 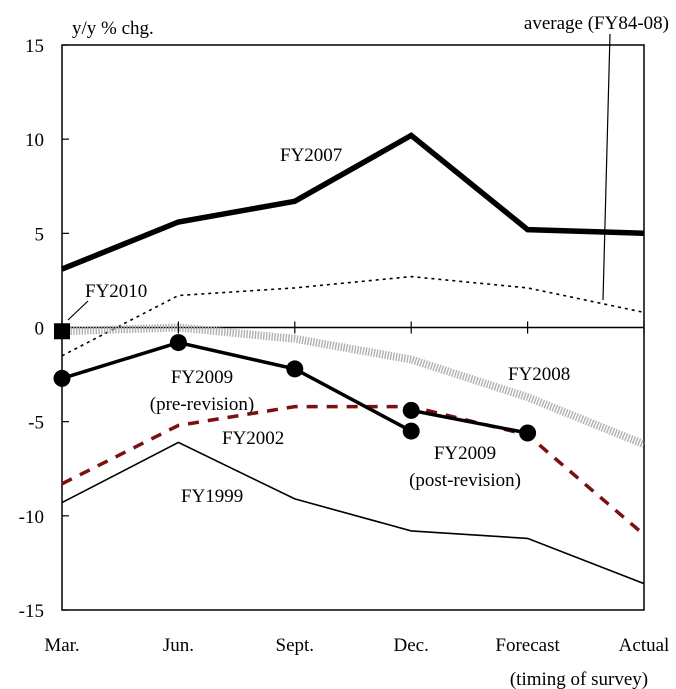 What do you see at coordinates (295, 645) in the screenshot?
I see `x-tick-label: Sept.` at bounding box center [295, 645].